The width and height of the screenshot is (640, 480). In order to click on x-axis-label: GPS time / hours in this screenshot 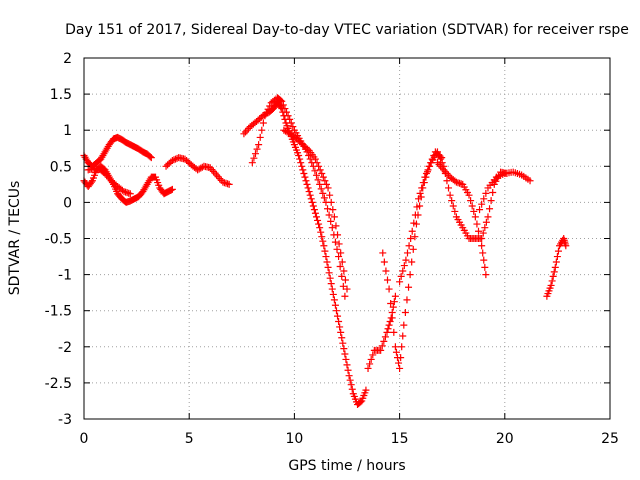, I will do `click(346, 466)`.